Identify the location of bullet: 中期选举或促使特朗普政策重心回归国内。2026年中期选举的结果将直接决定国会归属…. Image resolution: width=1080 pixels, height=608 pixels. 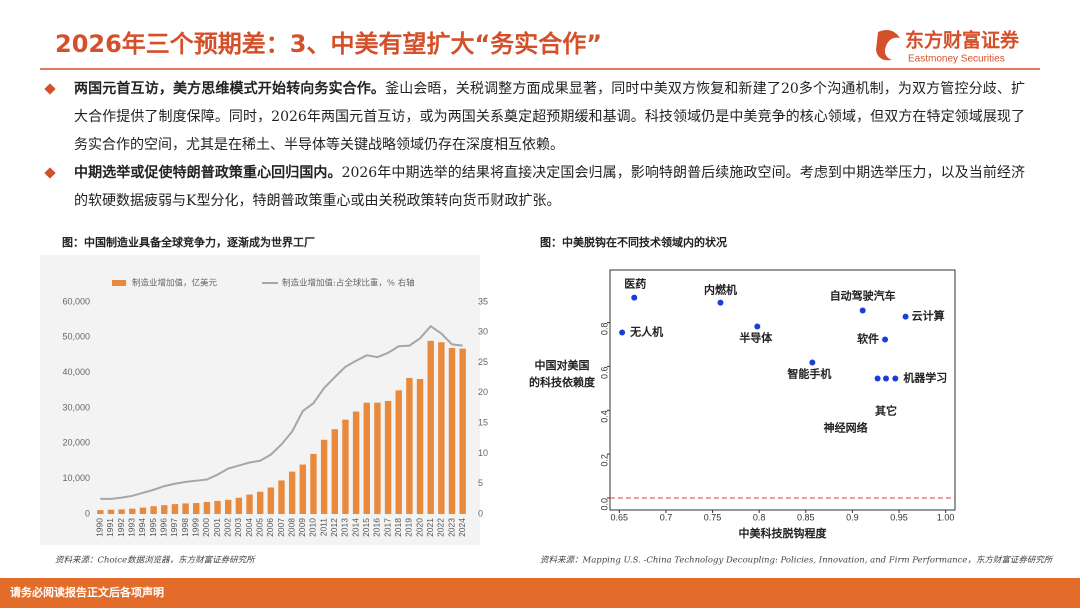
(532, 187).